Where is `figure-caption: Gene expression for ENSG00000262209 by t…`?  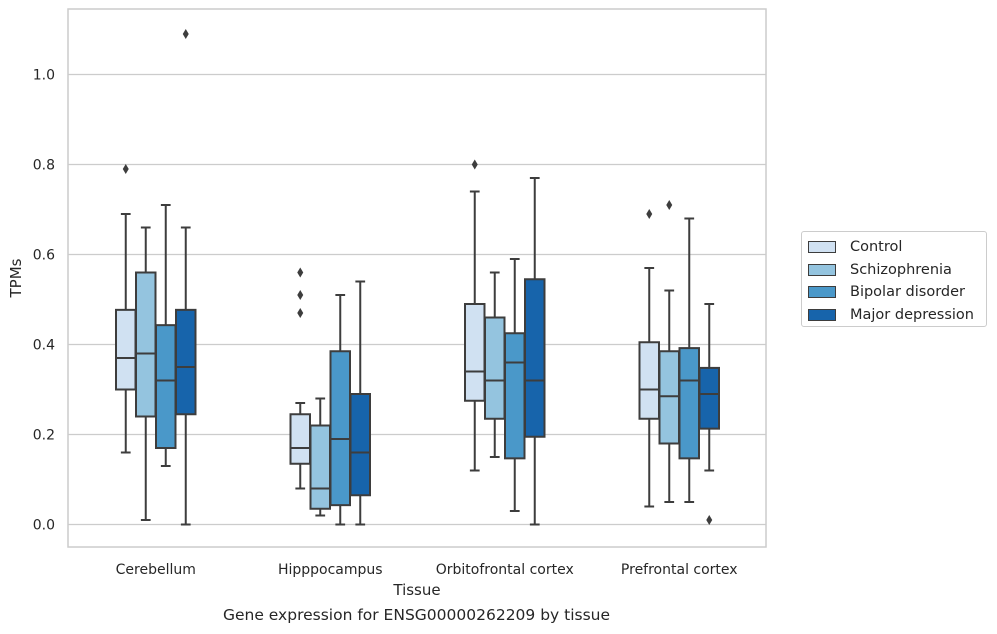 figure-caption: Gene expression for ENSG00000262209 by t… is located at coordinates (416, 615).